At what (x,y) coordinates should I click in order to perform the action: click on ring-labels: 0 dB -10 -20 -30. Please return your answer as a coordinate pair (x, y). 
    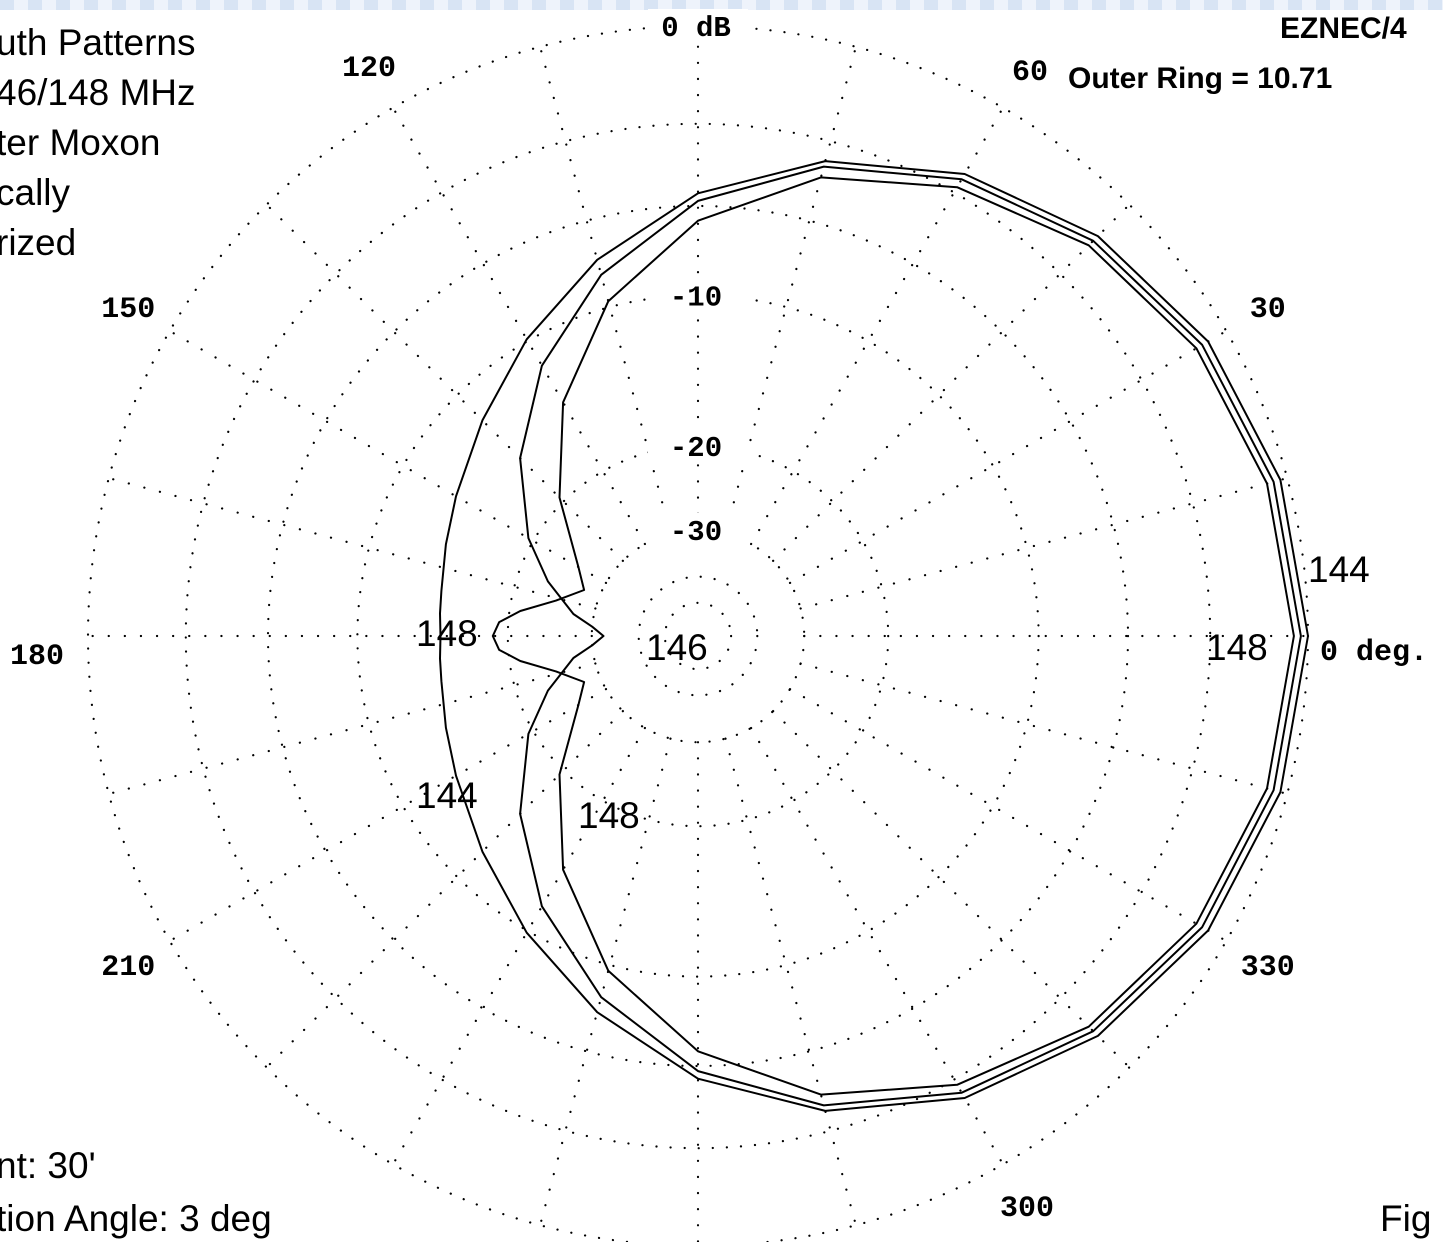
    Looking at the image, I should click on (698, 279).